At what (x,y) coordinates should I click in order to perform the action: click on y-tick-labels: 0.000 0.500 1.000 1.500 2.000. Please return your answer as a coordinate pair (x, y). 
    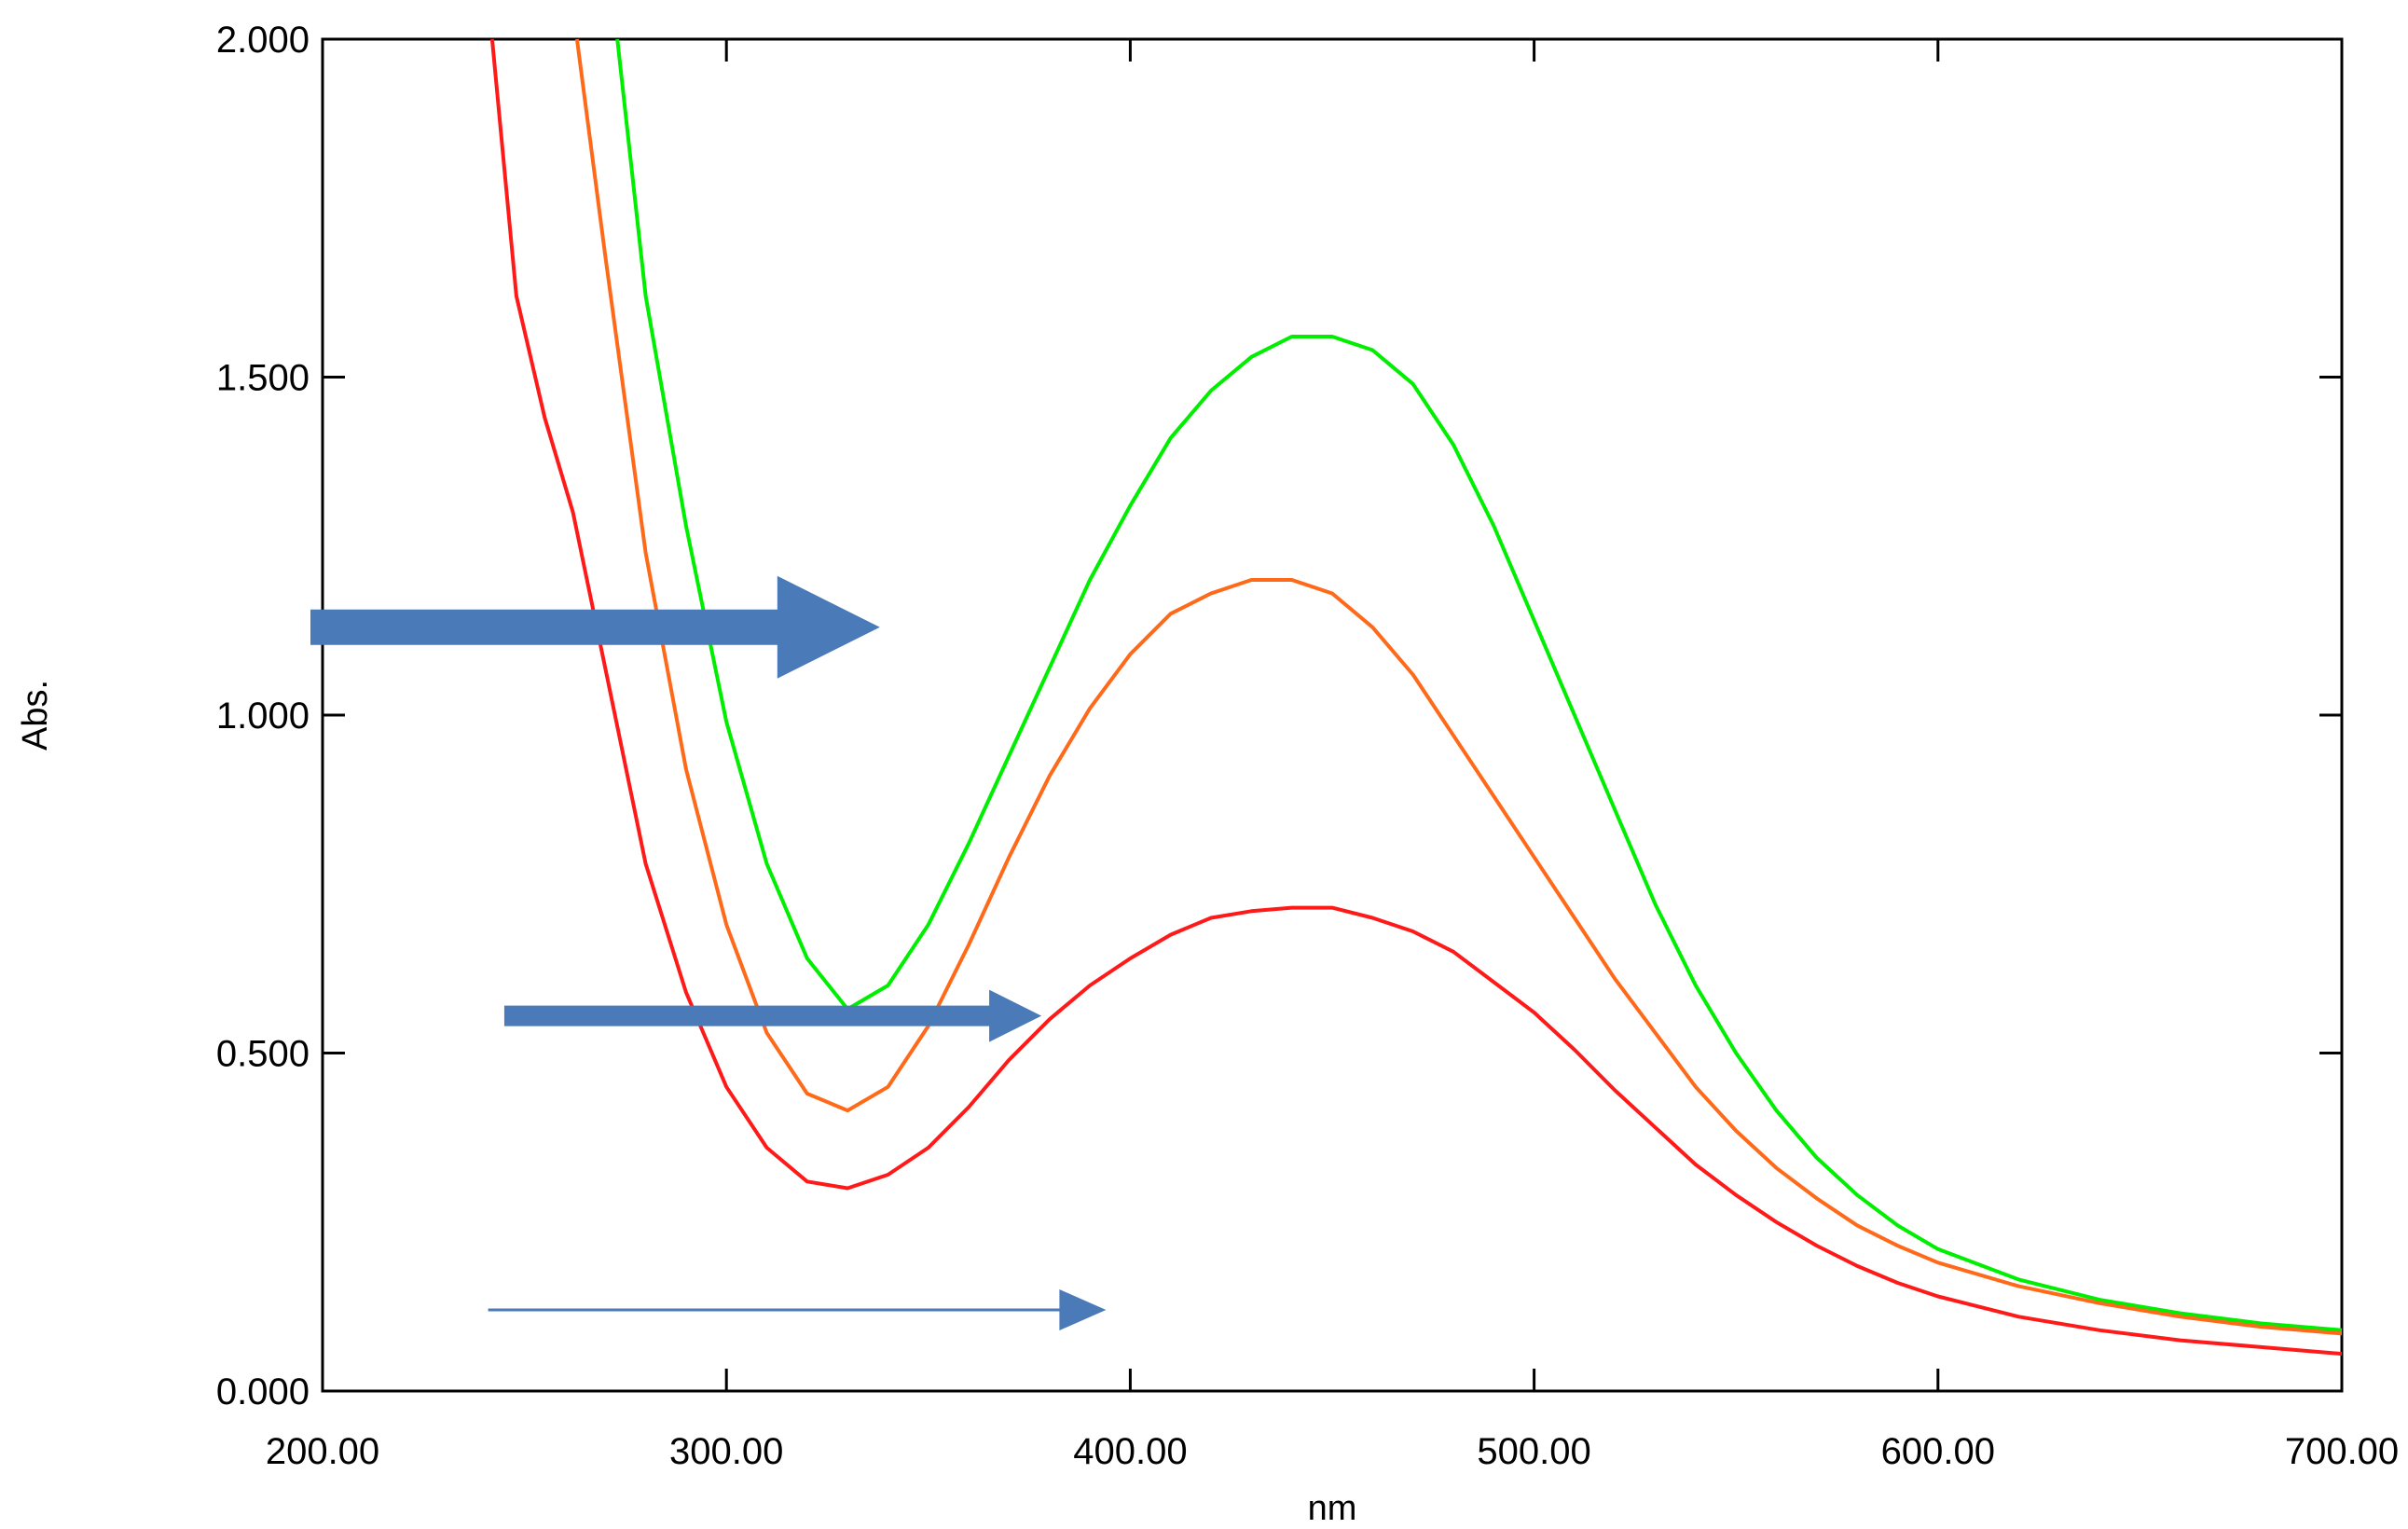
    Looking at the image, I should click on (263, 716).